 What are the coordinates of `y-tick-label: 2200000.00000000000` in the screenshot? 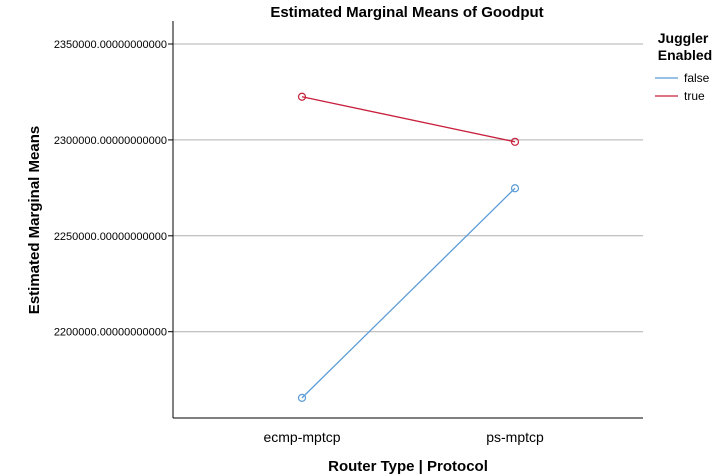 It's located at (110, 333).